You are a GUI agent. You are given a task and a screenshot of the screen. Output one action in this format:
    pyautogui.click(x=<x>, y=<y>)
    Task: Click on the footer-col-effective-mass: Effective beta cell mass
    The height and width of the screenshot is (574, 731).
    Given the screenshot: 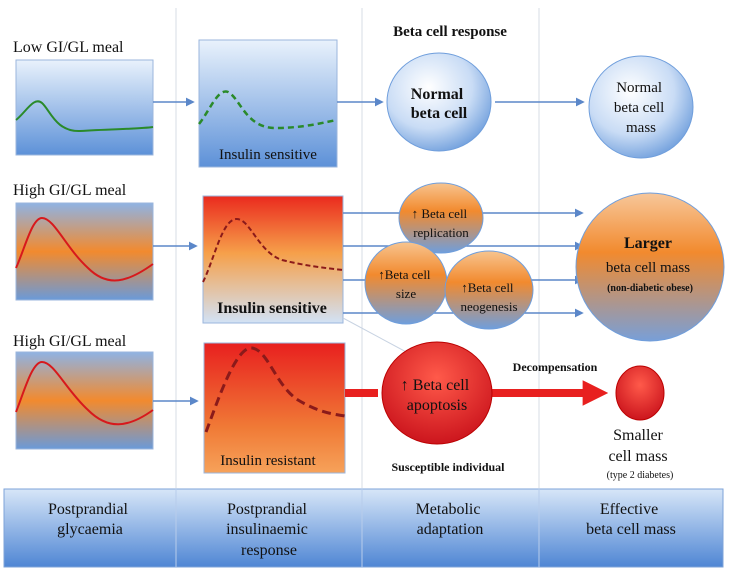 What is the action you would take?
    pyautogui.click(x=631, y=519)
    